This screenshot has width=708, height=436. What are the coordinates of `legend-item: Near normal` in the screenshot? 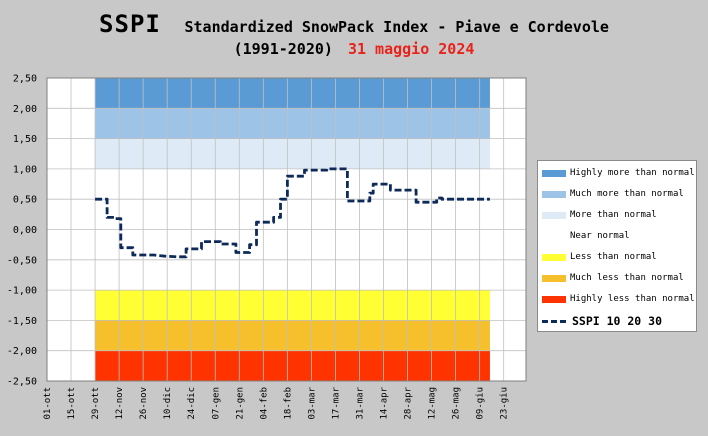 It's located at (586, 236).